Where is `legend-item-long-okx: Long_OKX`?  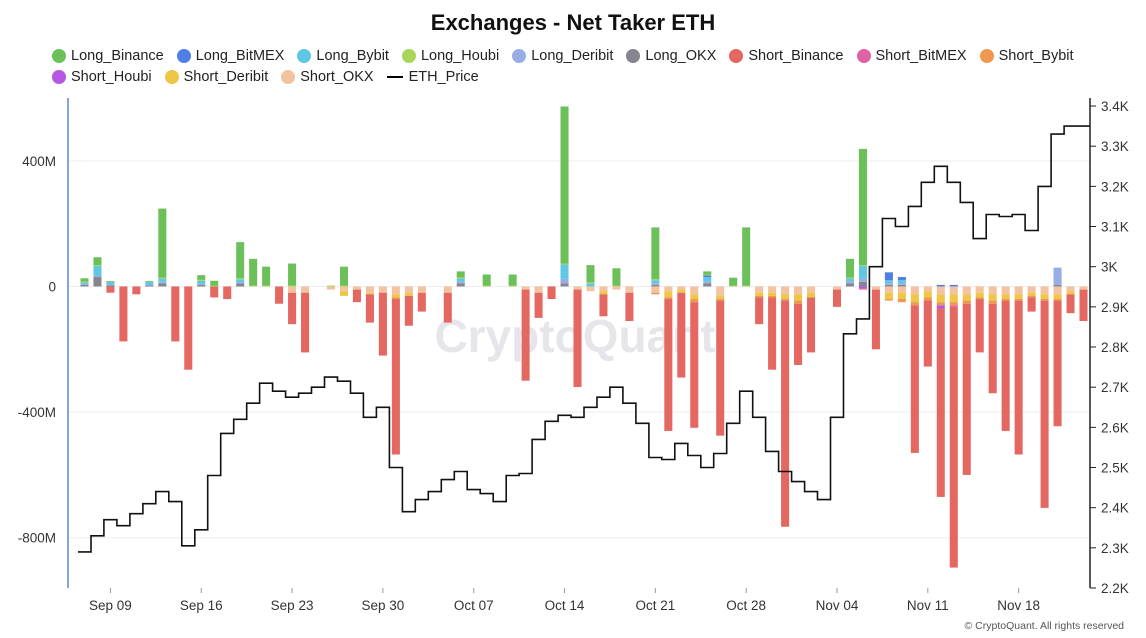
legend-item-long-okx: Long_OKX is located at coordinates (671, 56).